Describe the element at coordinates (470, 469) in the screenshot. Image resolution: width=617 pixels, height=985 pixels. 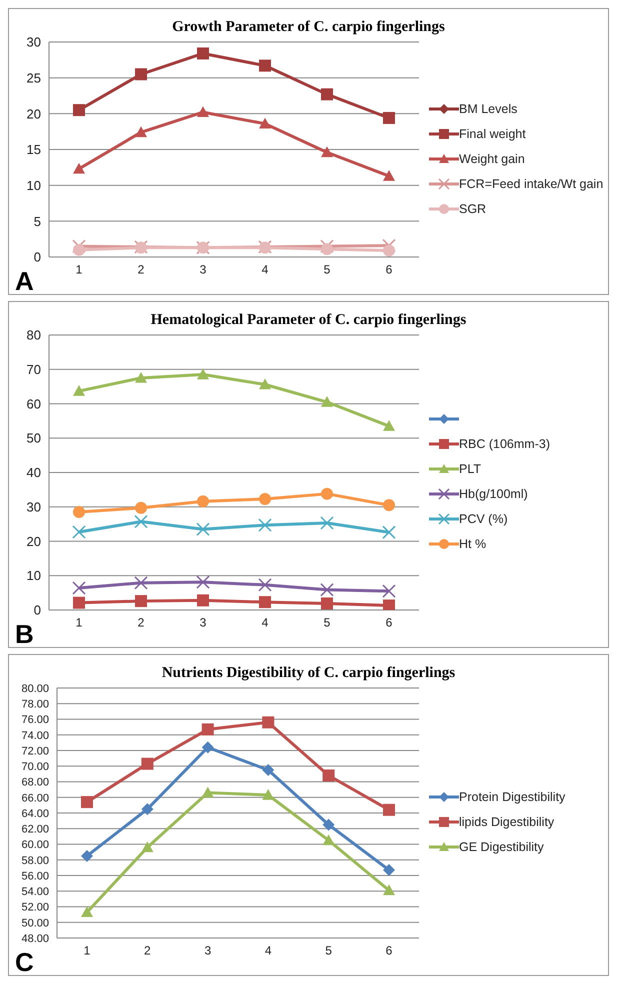
I see `legend-label: PLT` at that location.